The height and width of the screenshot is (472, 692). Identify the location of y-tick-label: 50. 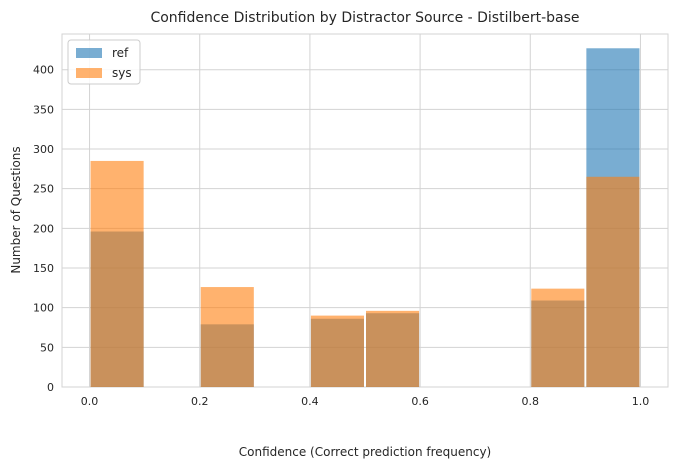
(47, 347).